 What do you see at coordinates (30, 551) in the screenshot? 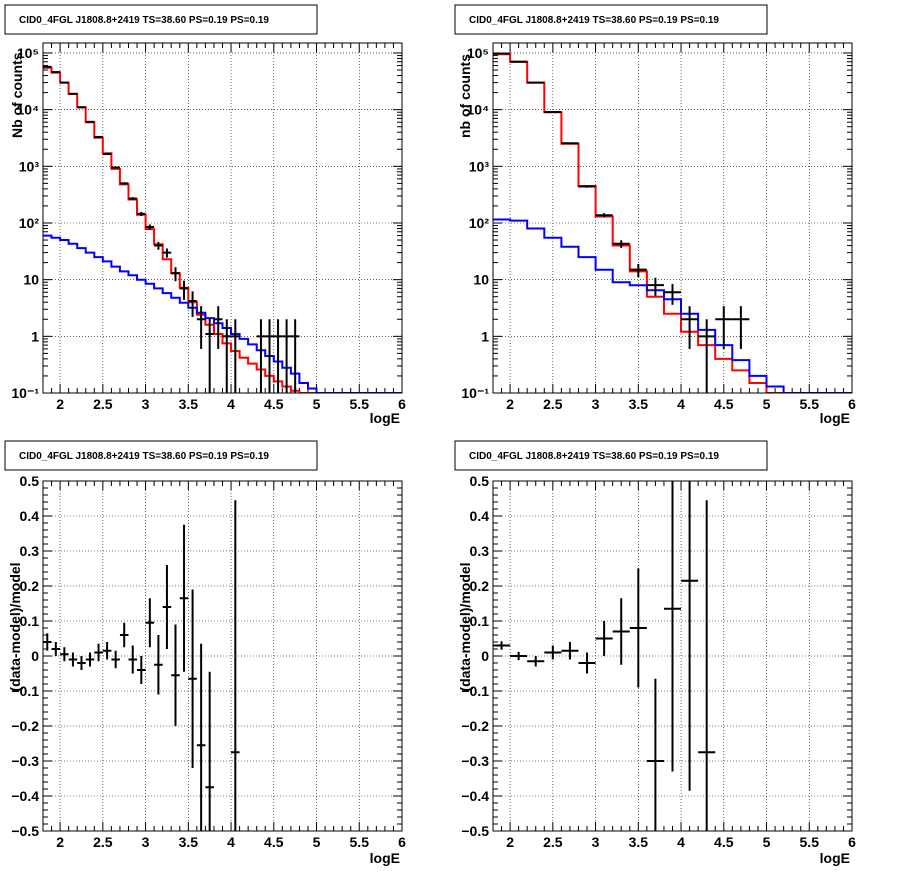
I see `y-tick-label: 0.3` at bounding box center [30, 551].